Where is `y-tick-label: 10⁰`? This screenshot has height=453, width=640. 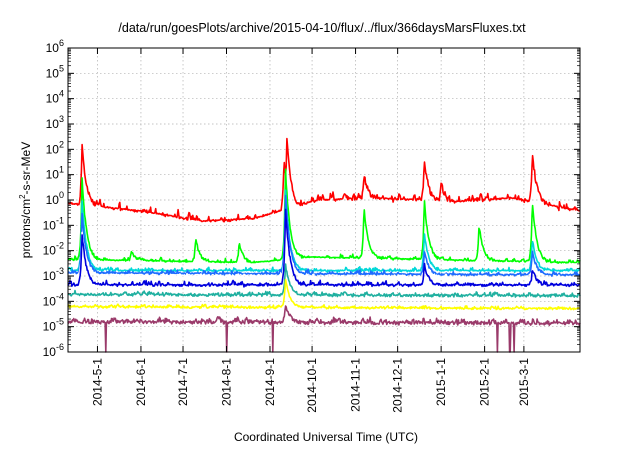 y-tick-label: 10⁰ is located at coordinates (55, 198).